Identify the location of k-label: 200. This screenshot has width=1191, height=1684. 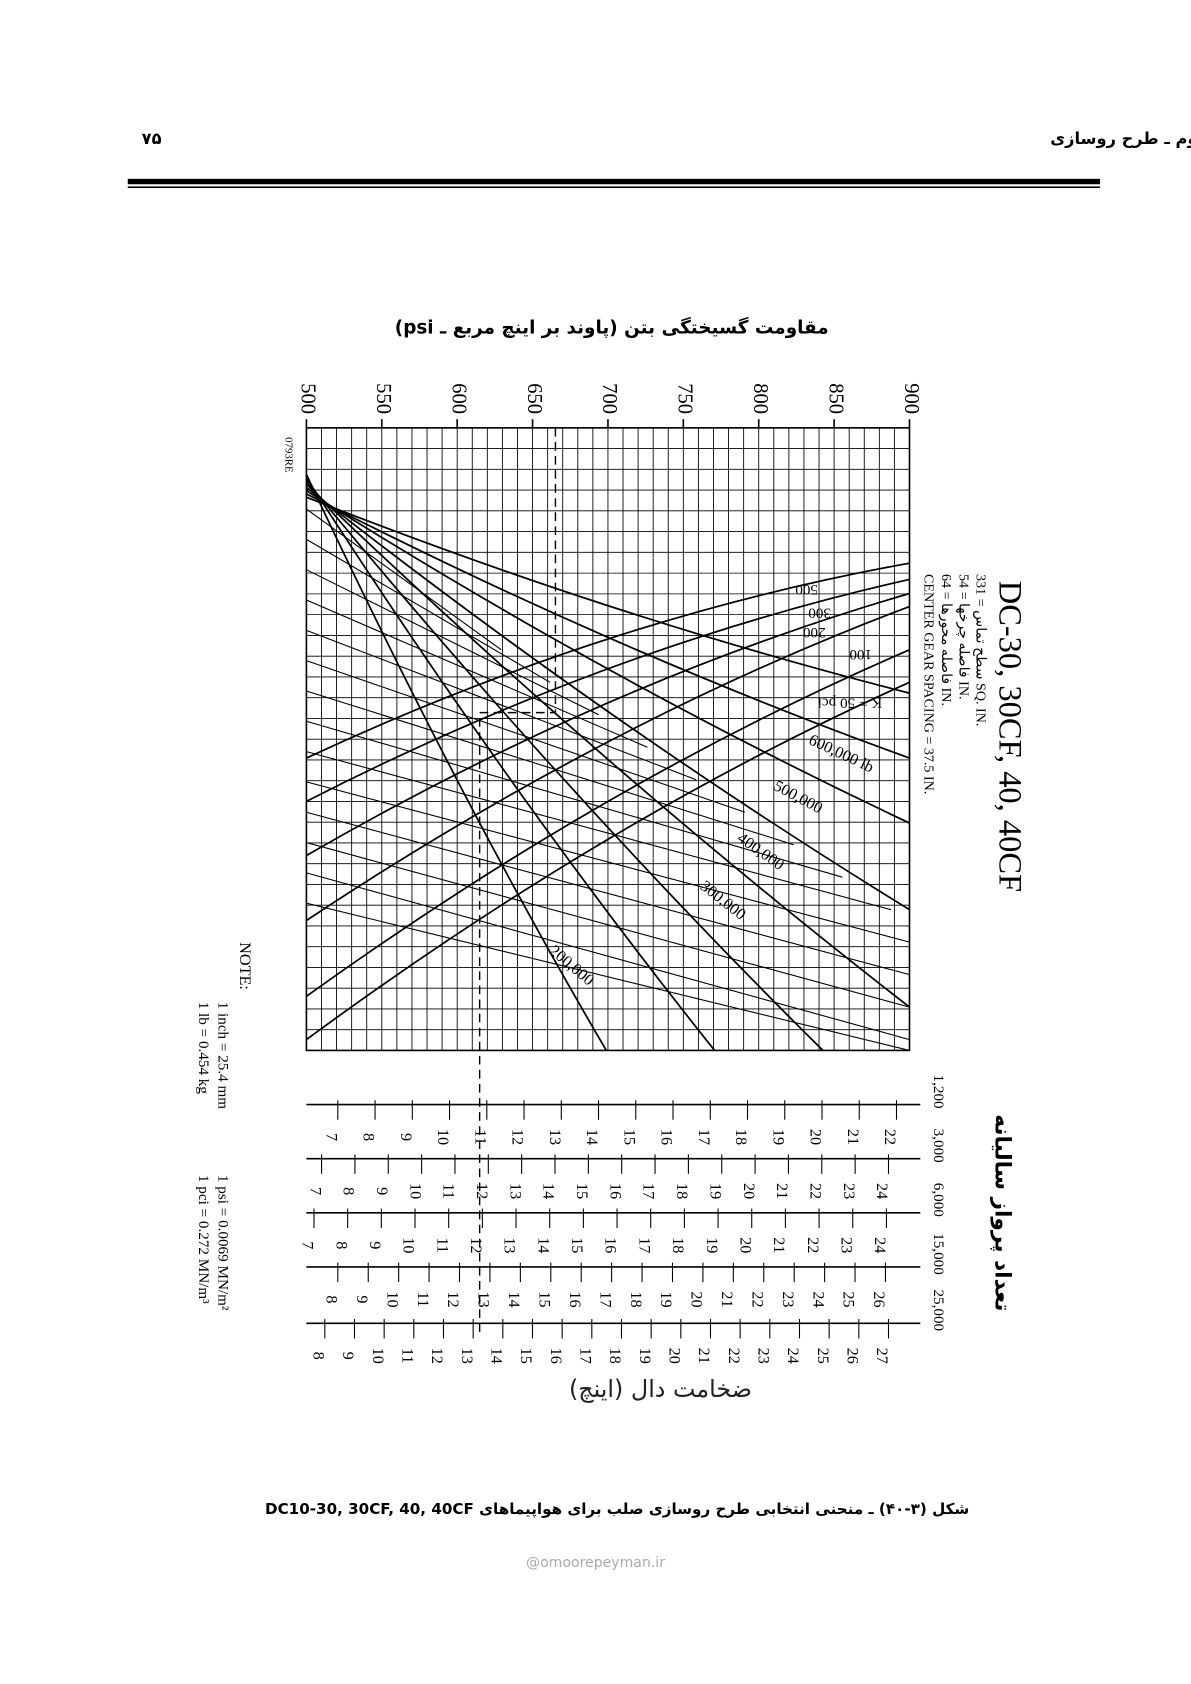
(814, 632).